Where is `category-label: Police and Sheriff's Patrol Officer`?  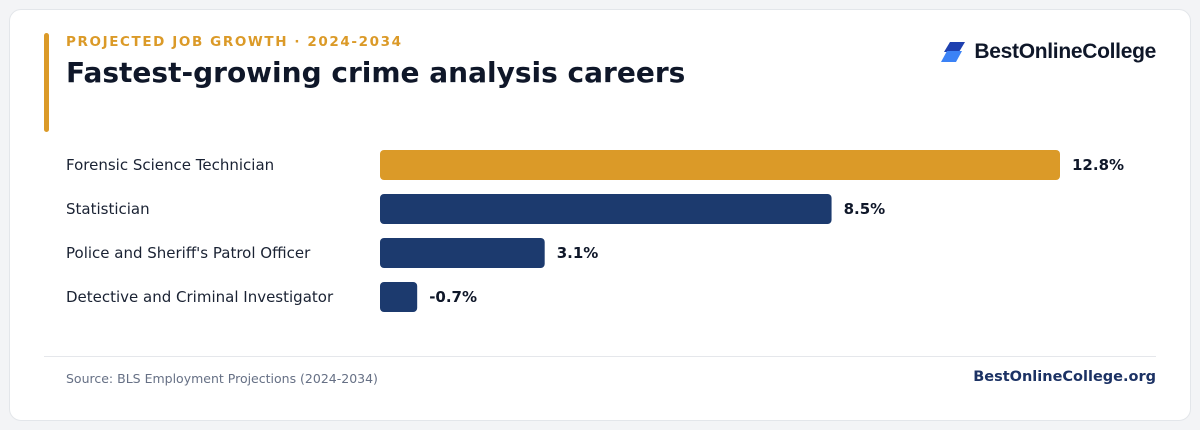 category-label: Police and Sheriff's Patrol Officer is located at coordinates (188, 253).